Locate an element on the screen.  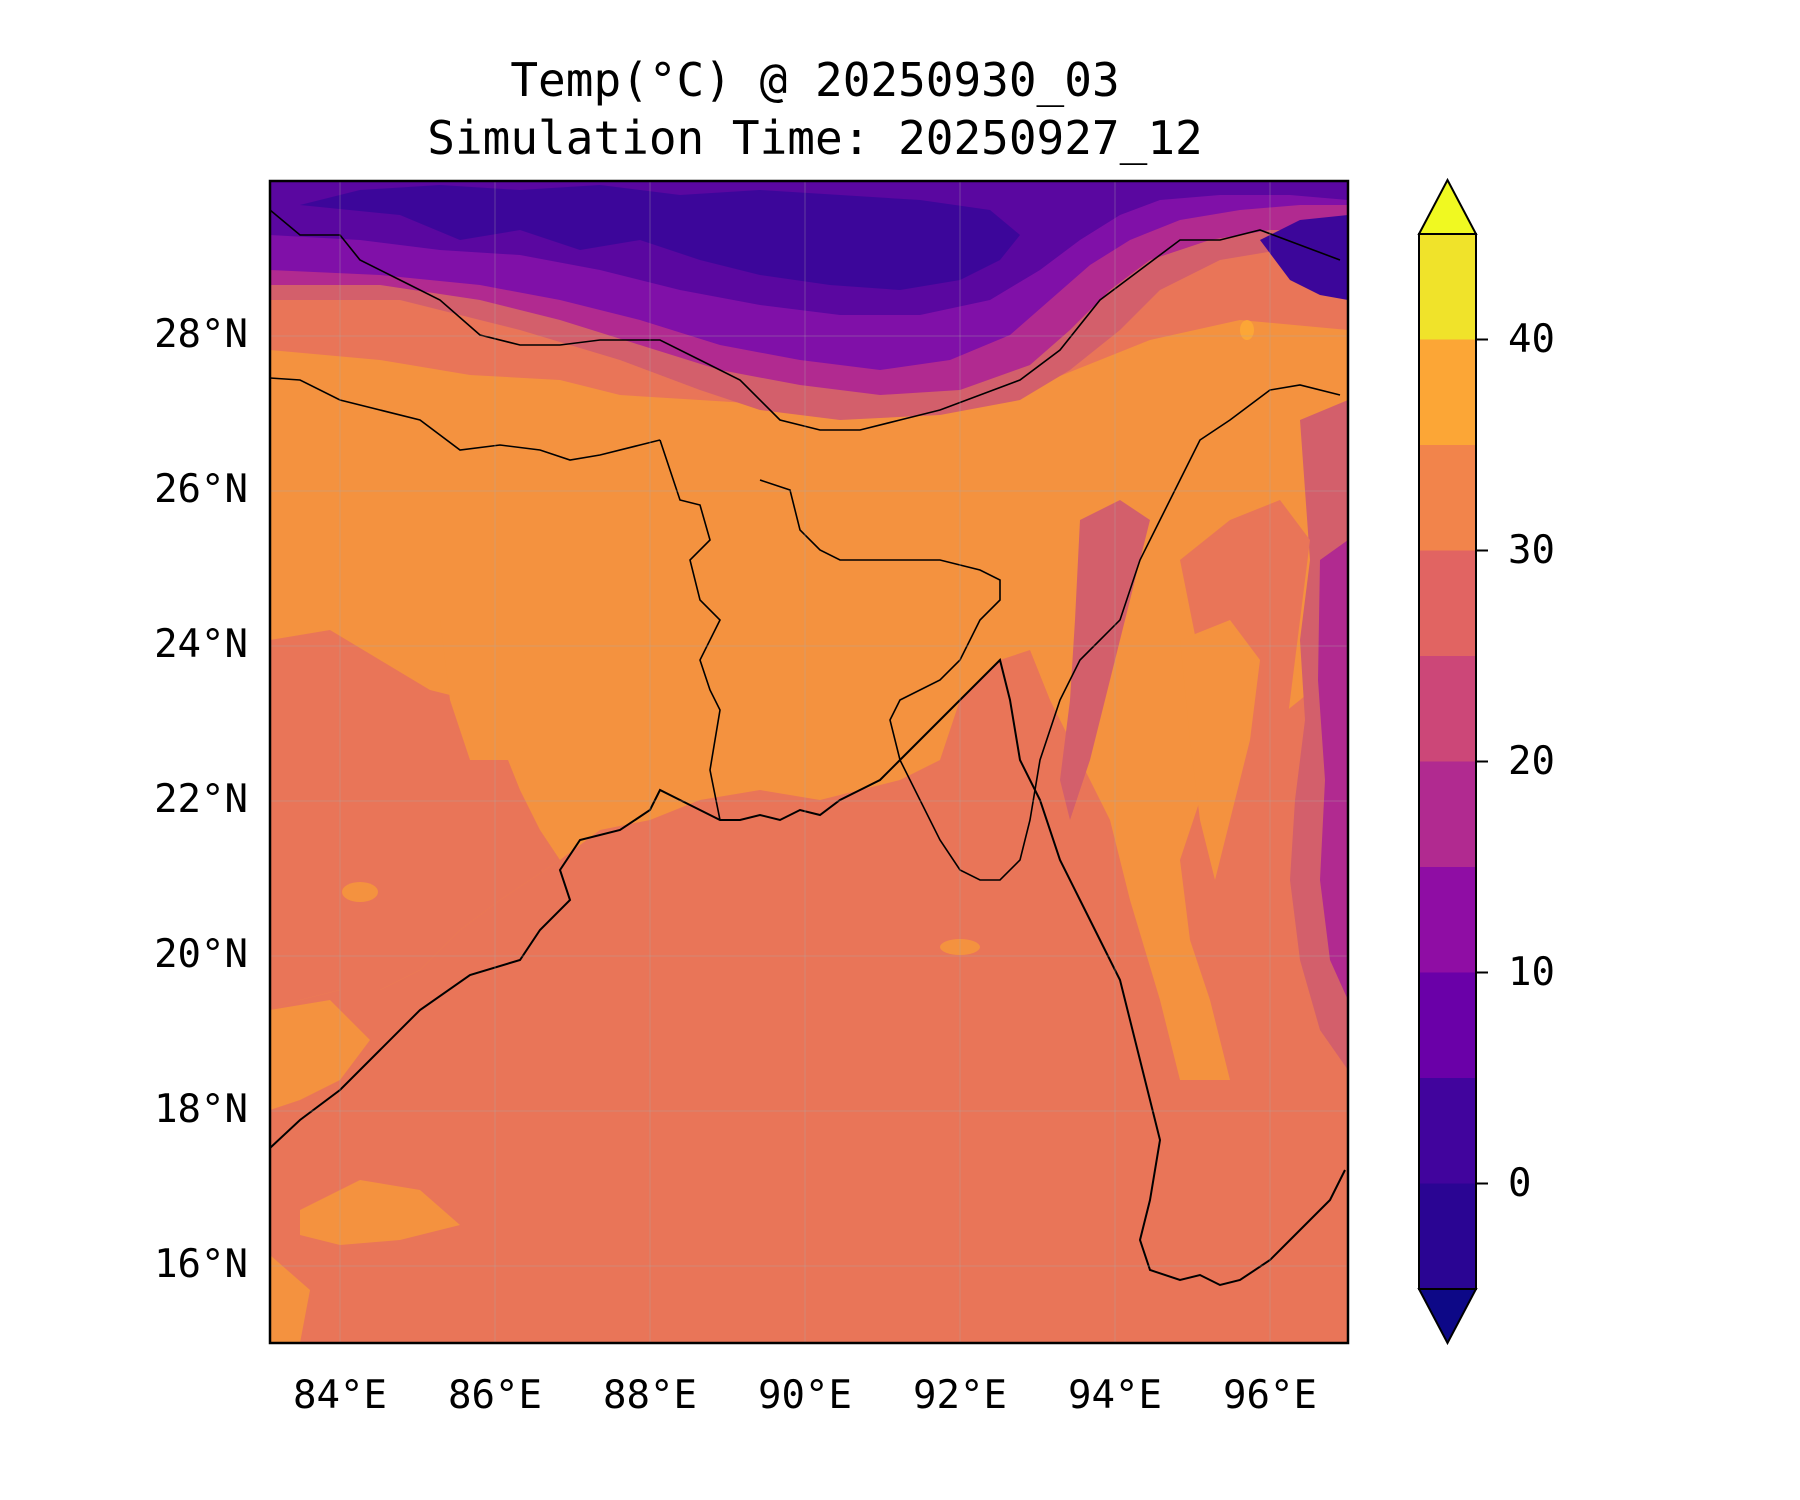
lon-tick-label: 94°E is located at coordinates (1115, 1395).